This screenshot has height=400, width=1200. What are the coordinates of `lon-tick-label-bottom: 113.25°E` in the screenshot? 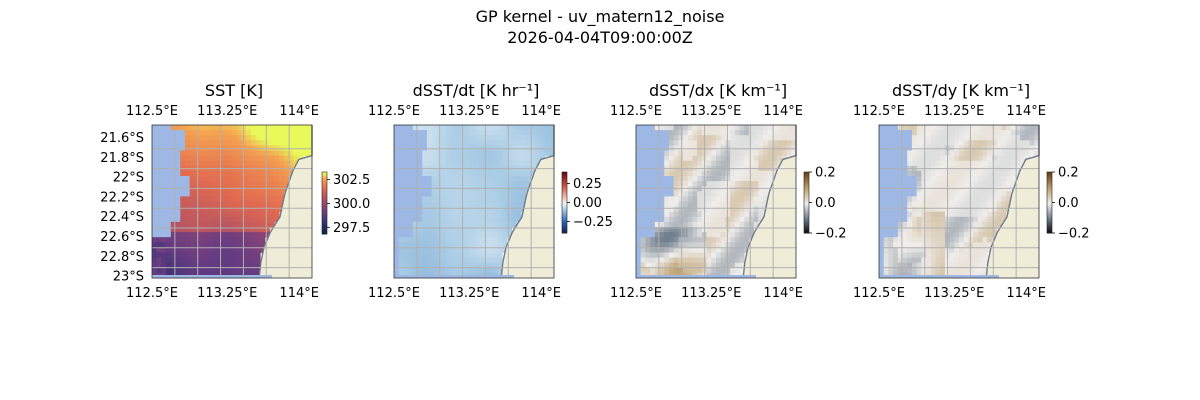 It's located at (711, 293).